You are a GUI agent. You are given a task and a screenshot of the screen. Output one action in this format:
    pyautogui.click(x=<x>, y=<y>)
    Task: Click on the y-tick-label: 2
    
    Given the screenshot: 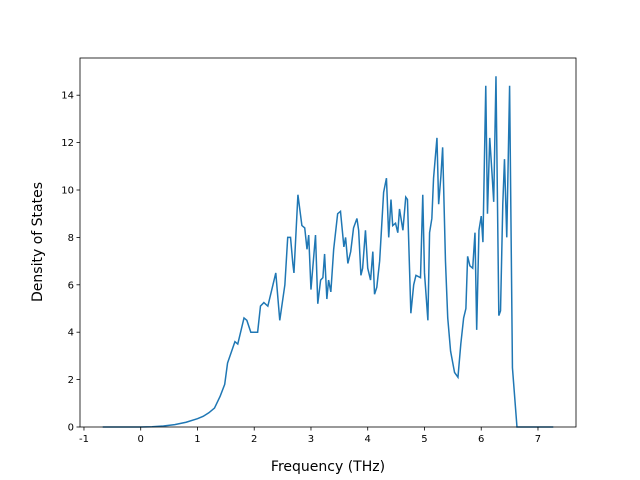 What is the action you would take?
    pyautogui.click(x=71, y=380)
    